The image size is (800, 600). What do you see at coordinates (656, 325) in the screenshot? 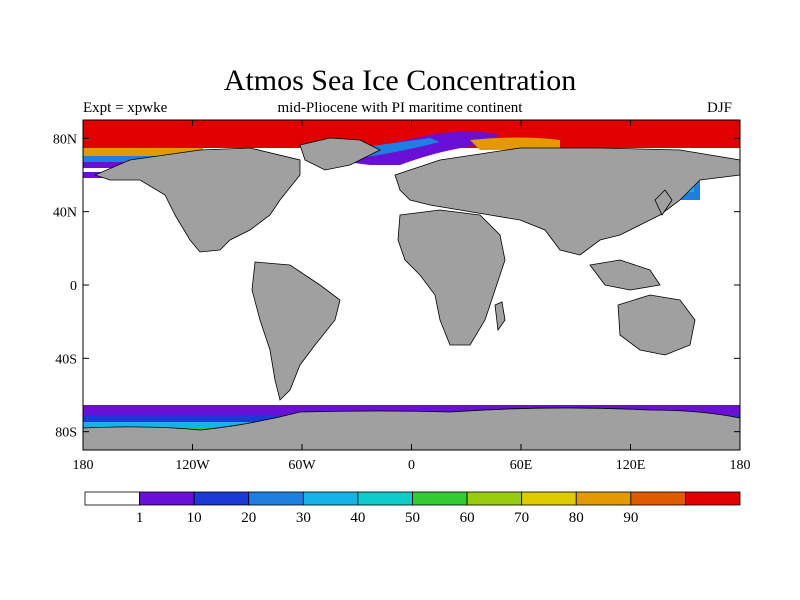
I see `australia` at bounding box center [656, 325].